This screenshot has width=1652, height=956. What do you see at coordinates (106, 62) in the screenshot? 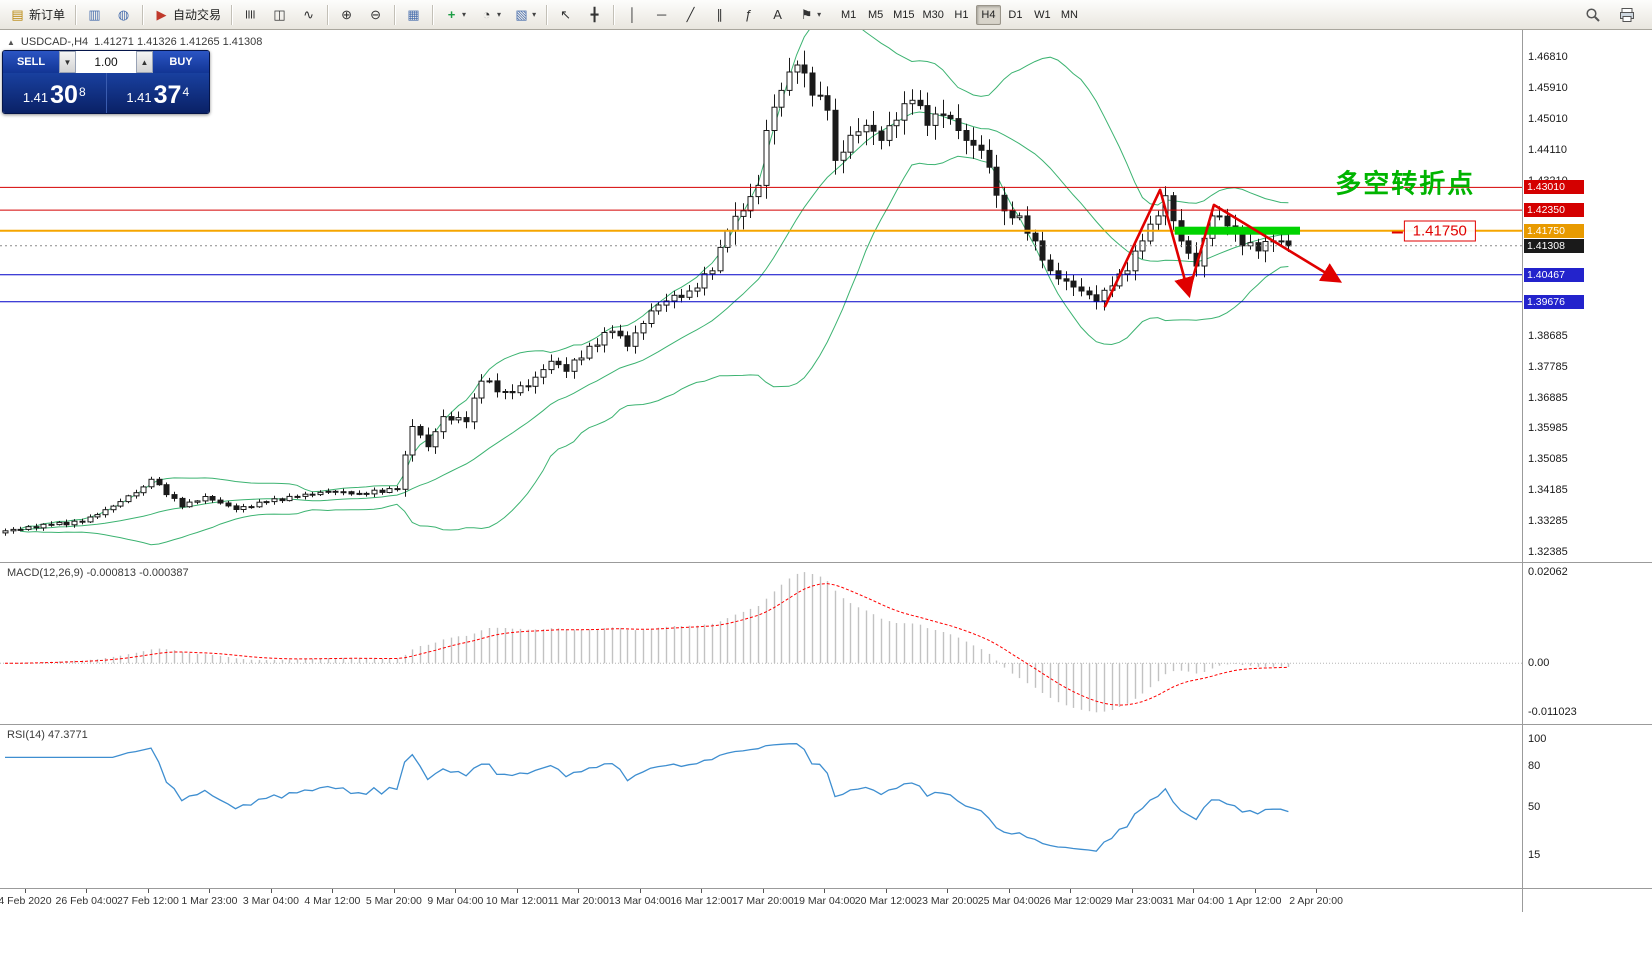
I see `volume-input` at bounding box center [106, 62].